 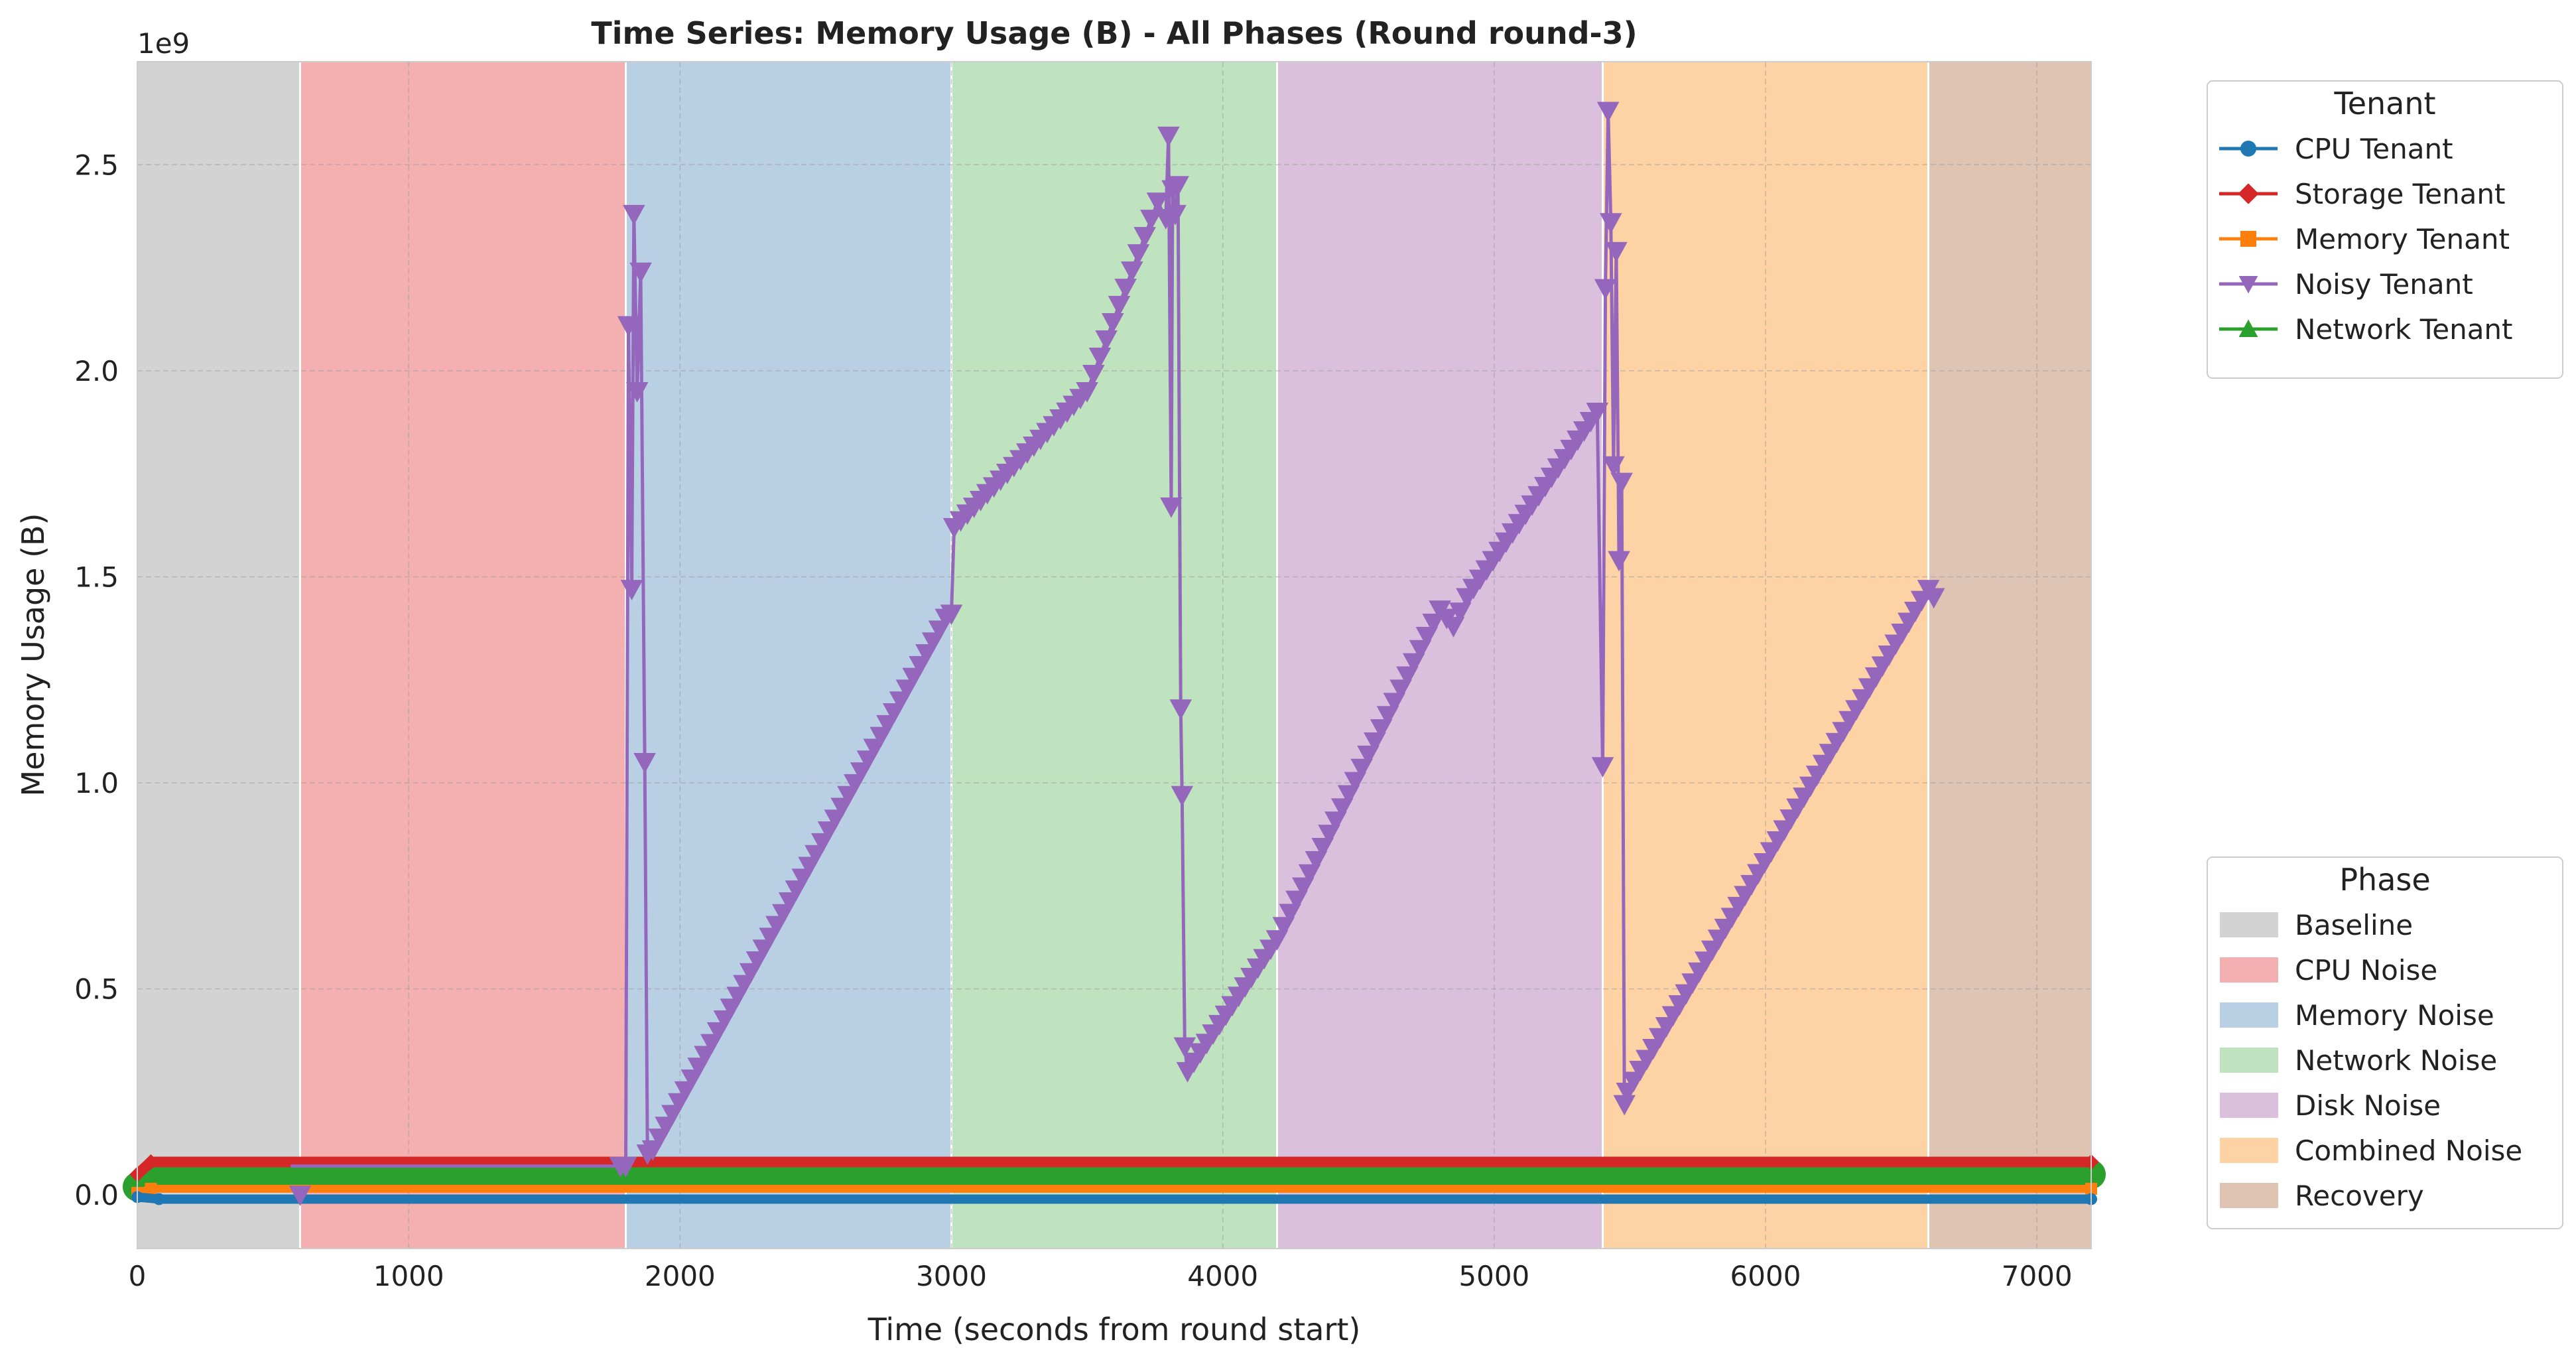 What do you see at coordinates (97, 1195) in the screenshot?
I see `y-tick-label: 0.0` at bounding box center [97, 1195].